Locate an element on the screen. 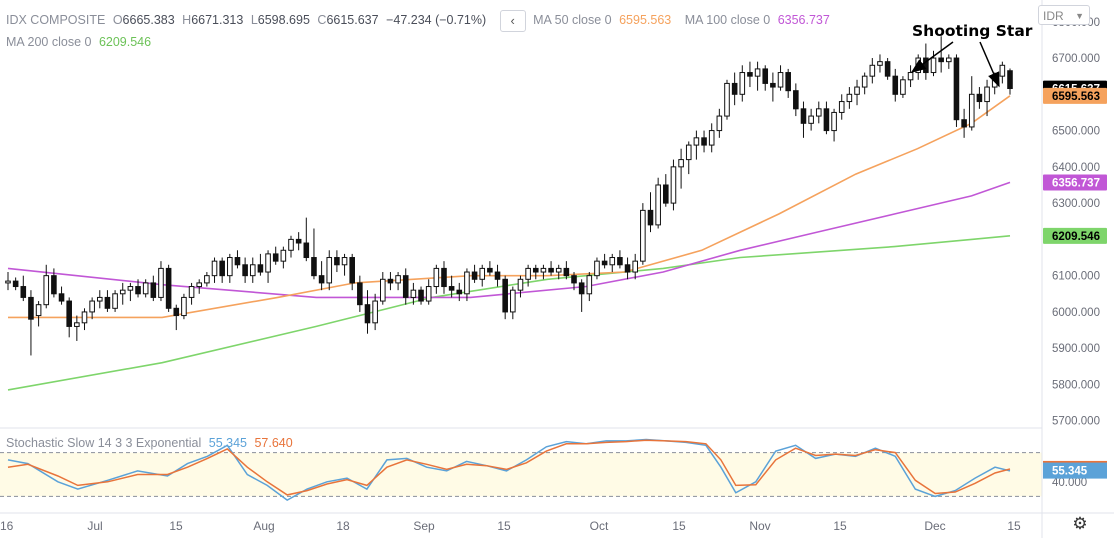  stoch-band is located at coordinates (521, 474).